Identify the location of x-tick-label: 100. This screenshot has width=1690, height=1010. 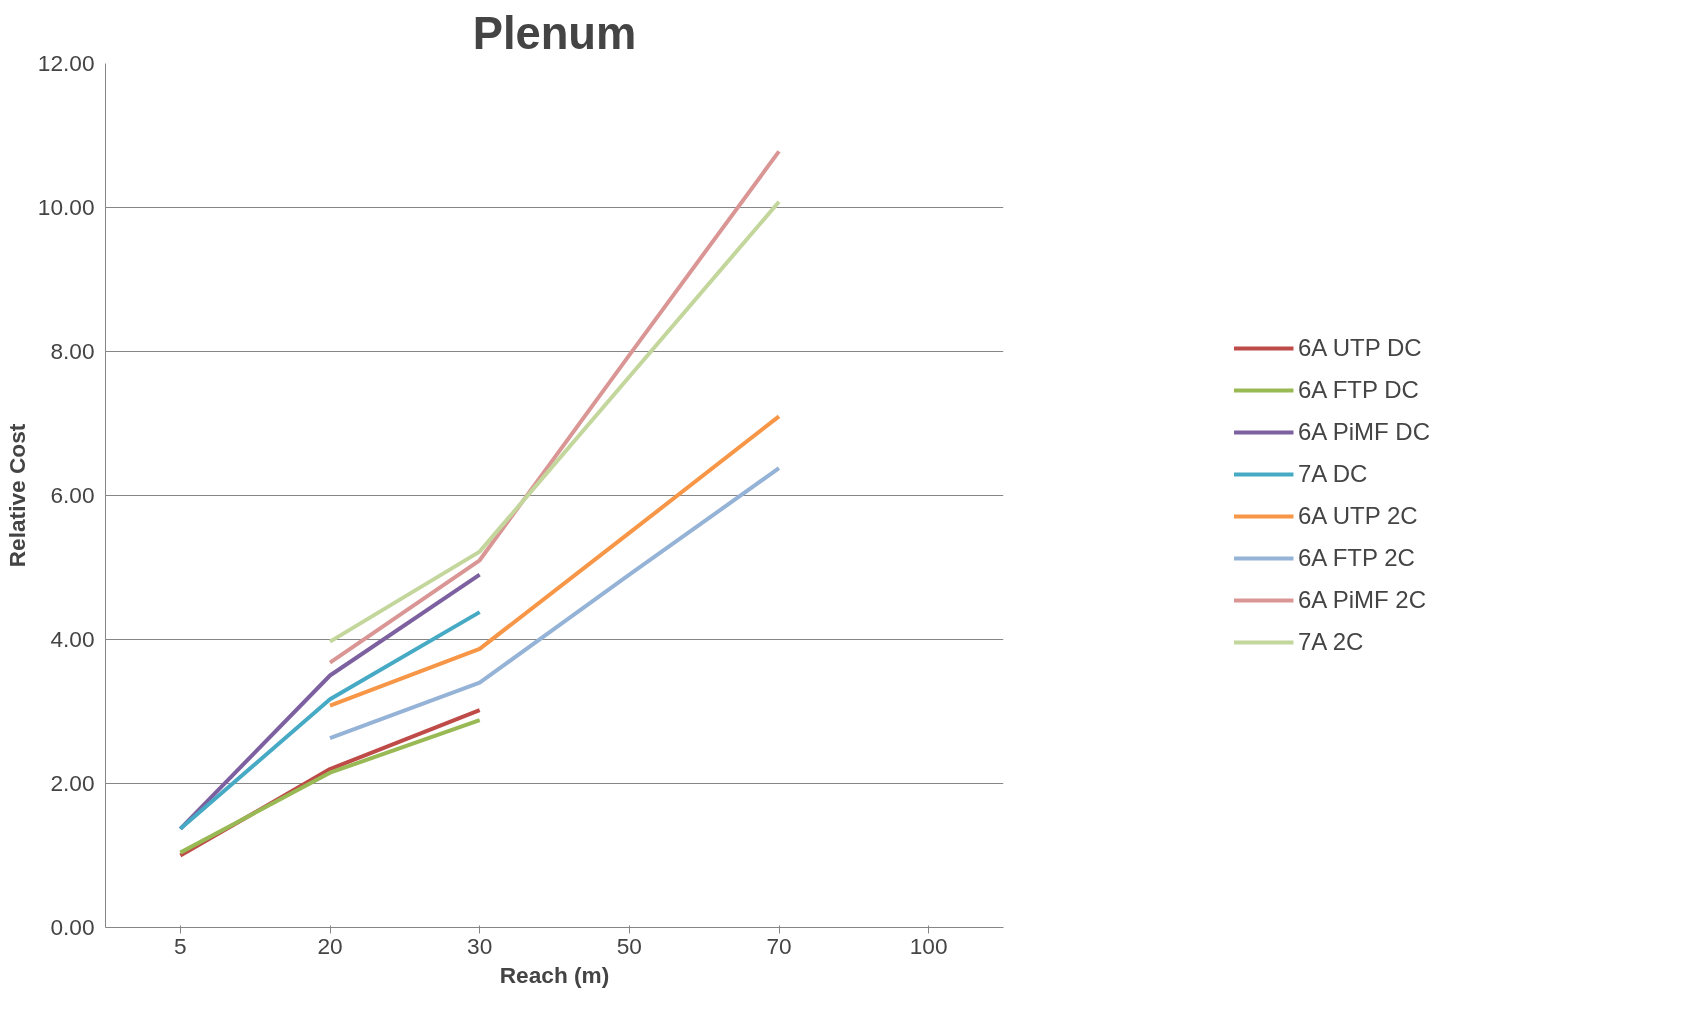
(928, 945).